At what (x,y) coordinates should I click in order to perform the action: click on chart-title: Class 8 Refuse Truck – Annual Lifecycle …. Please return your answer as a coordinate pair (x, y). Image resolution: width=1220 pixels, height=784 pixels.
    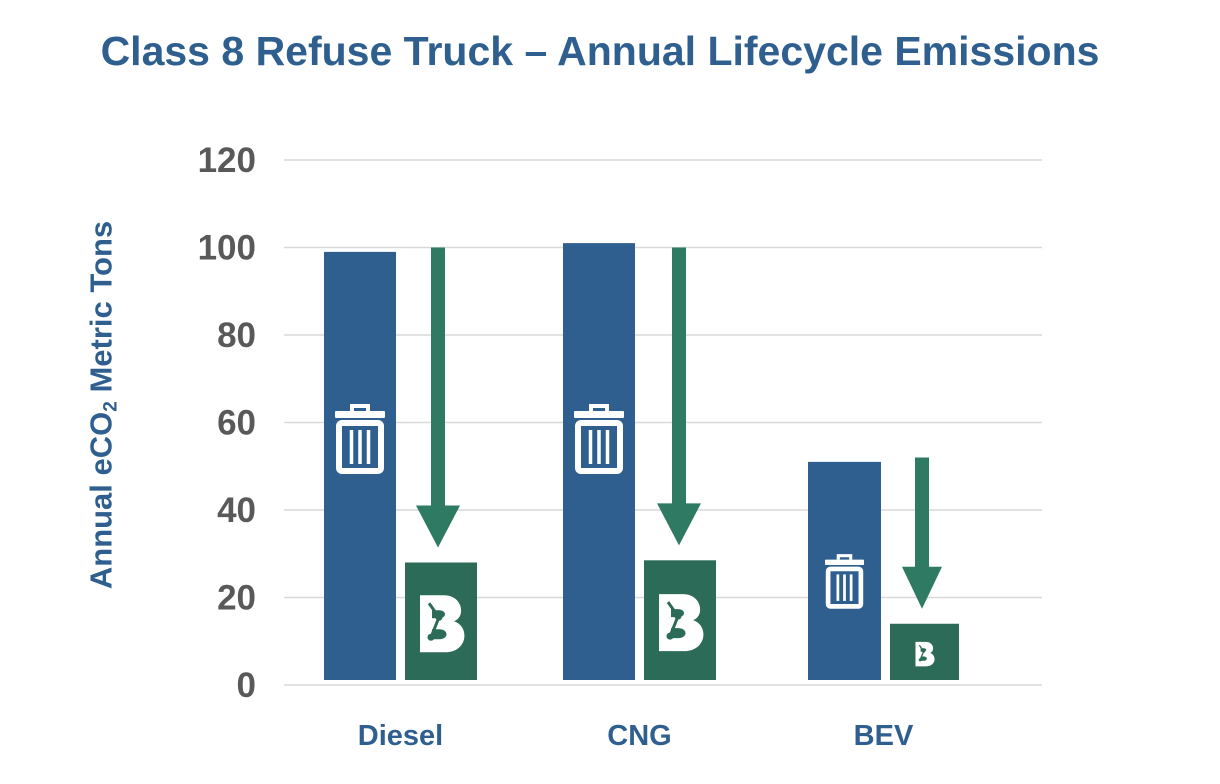
    Looking at the image, I should click on (600, 51).